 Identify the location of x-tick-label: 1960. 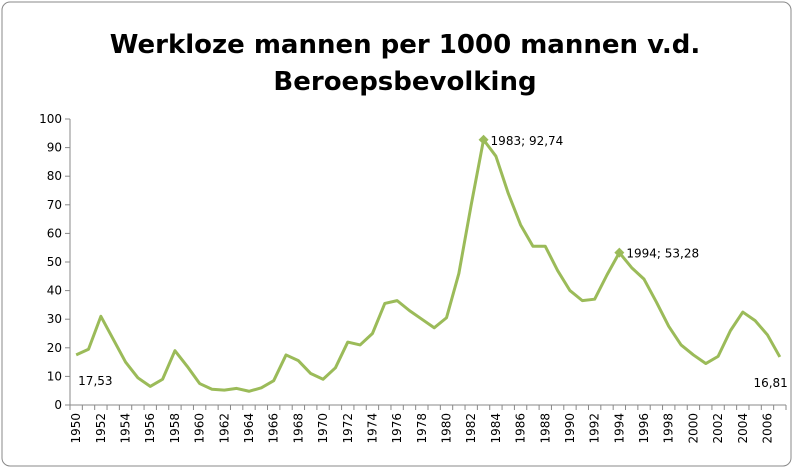
(200, 428).